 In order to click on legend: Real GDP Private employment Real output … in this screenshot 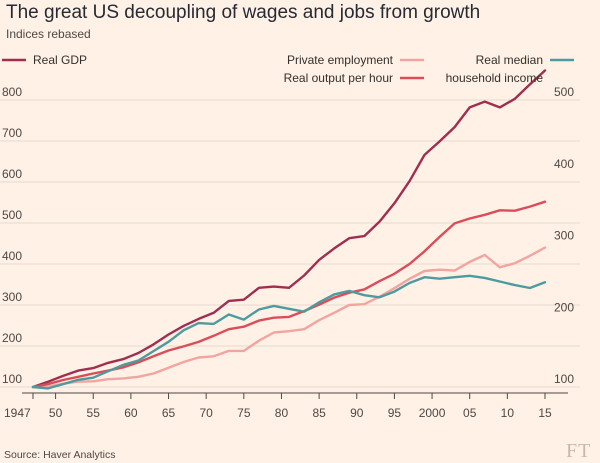, I will do `click(288, 69)`.